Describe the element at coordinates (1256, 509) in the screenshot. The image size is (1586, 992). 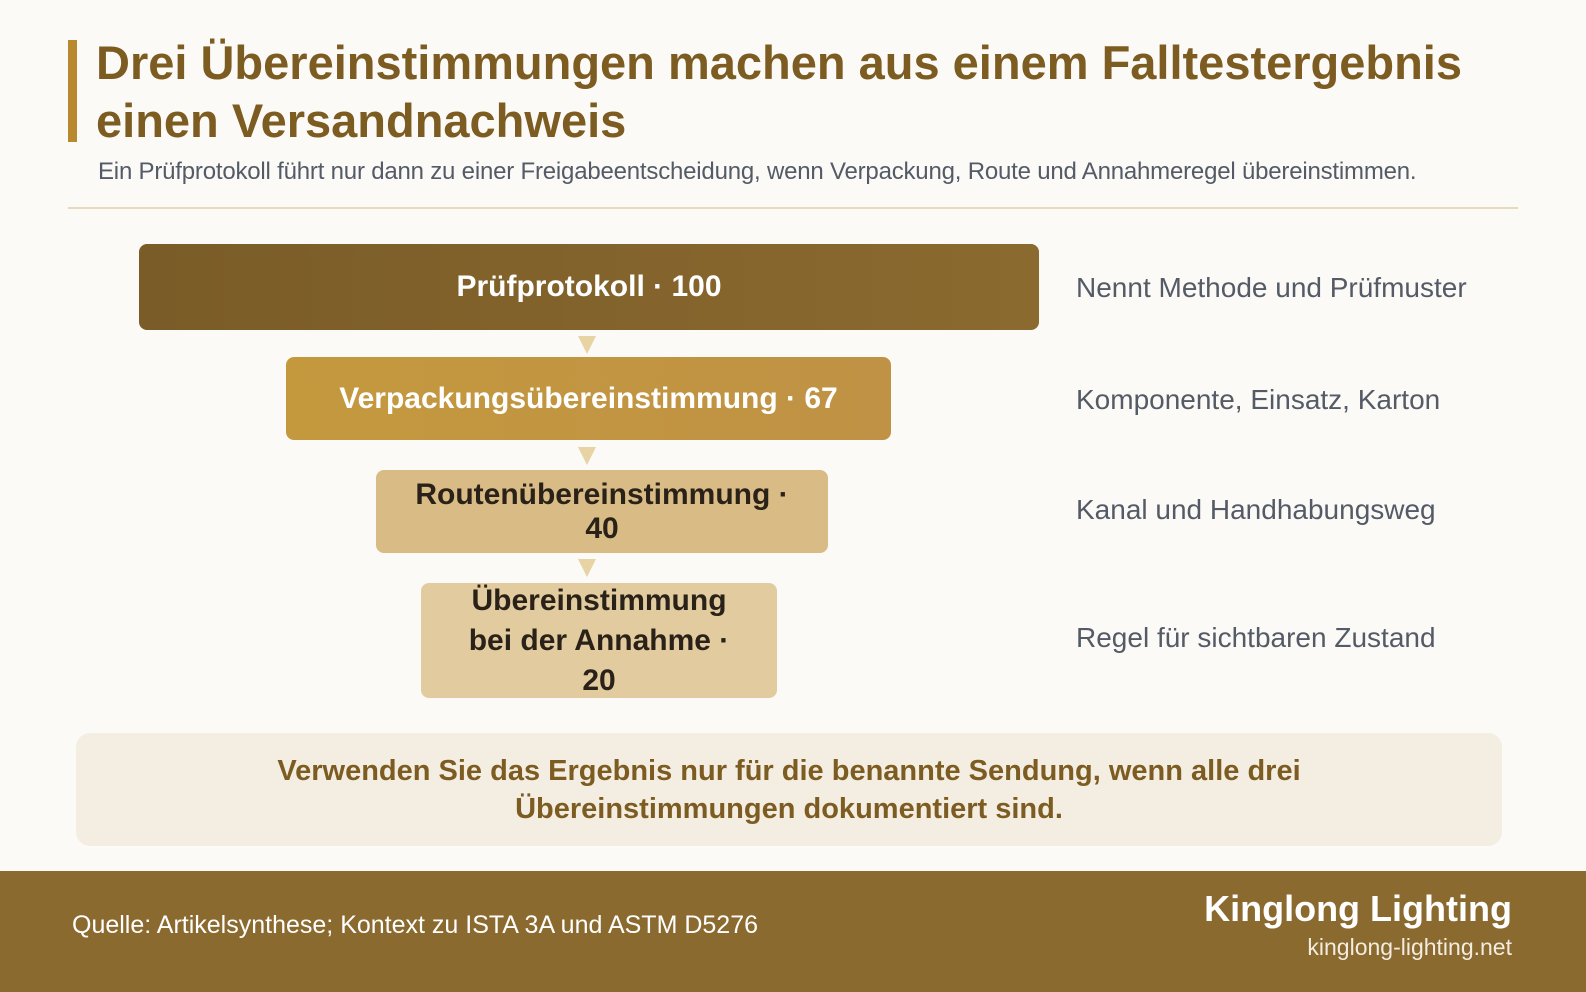
I see `stage-note-route: Kanal und Handhabungsweg` at that location.